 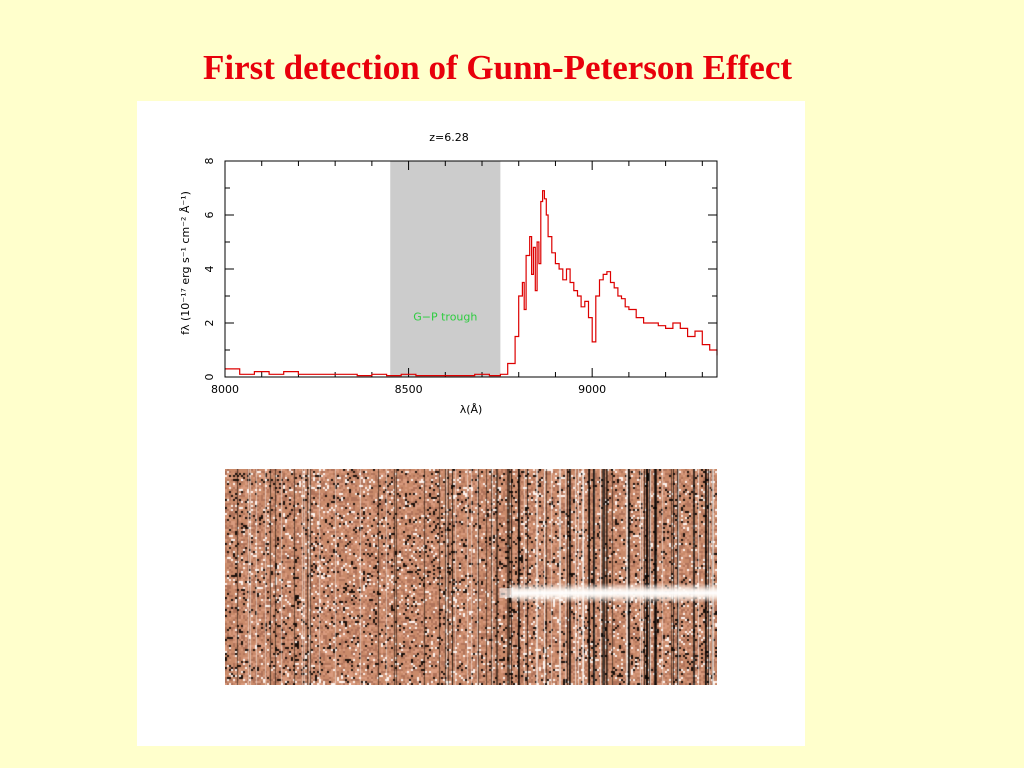 What do you see at coordinates (225, 389) in the screenshot?
I see `x-tick-label: 8000` at bounding box center [225, 389].